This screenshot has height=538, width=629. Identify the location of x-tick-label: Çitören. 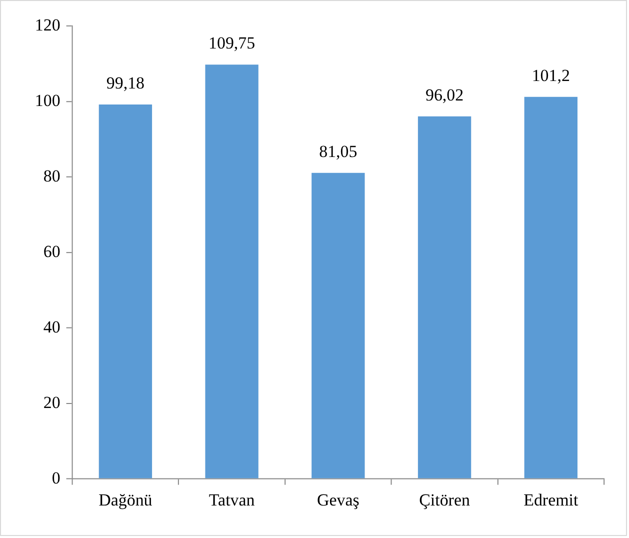
(444, 500).